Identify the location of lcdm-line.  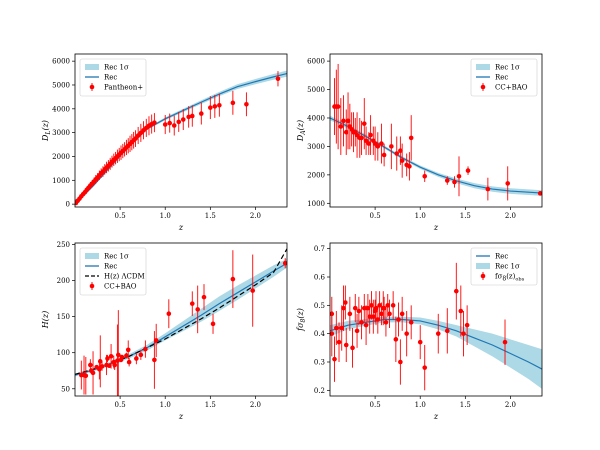
(181, 311).